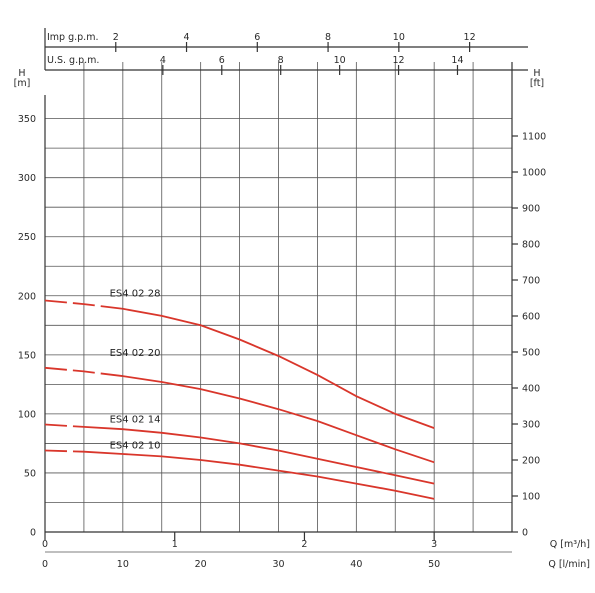  What do you see at coordinates (27, 414) in the screenshot?
I see `y-left-tick-label: 100` at bounding box center [27, 414].